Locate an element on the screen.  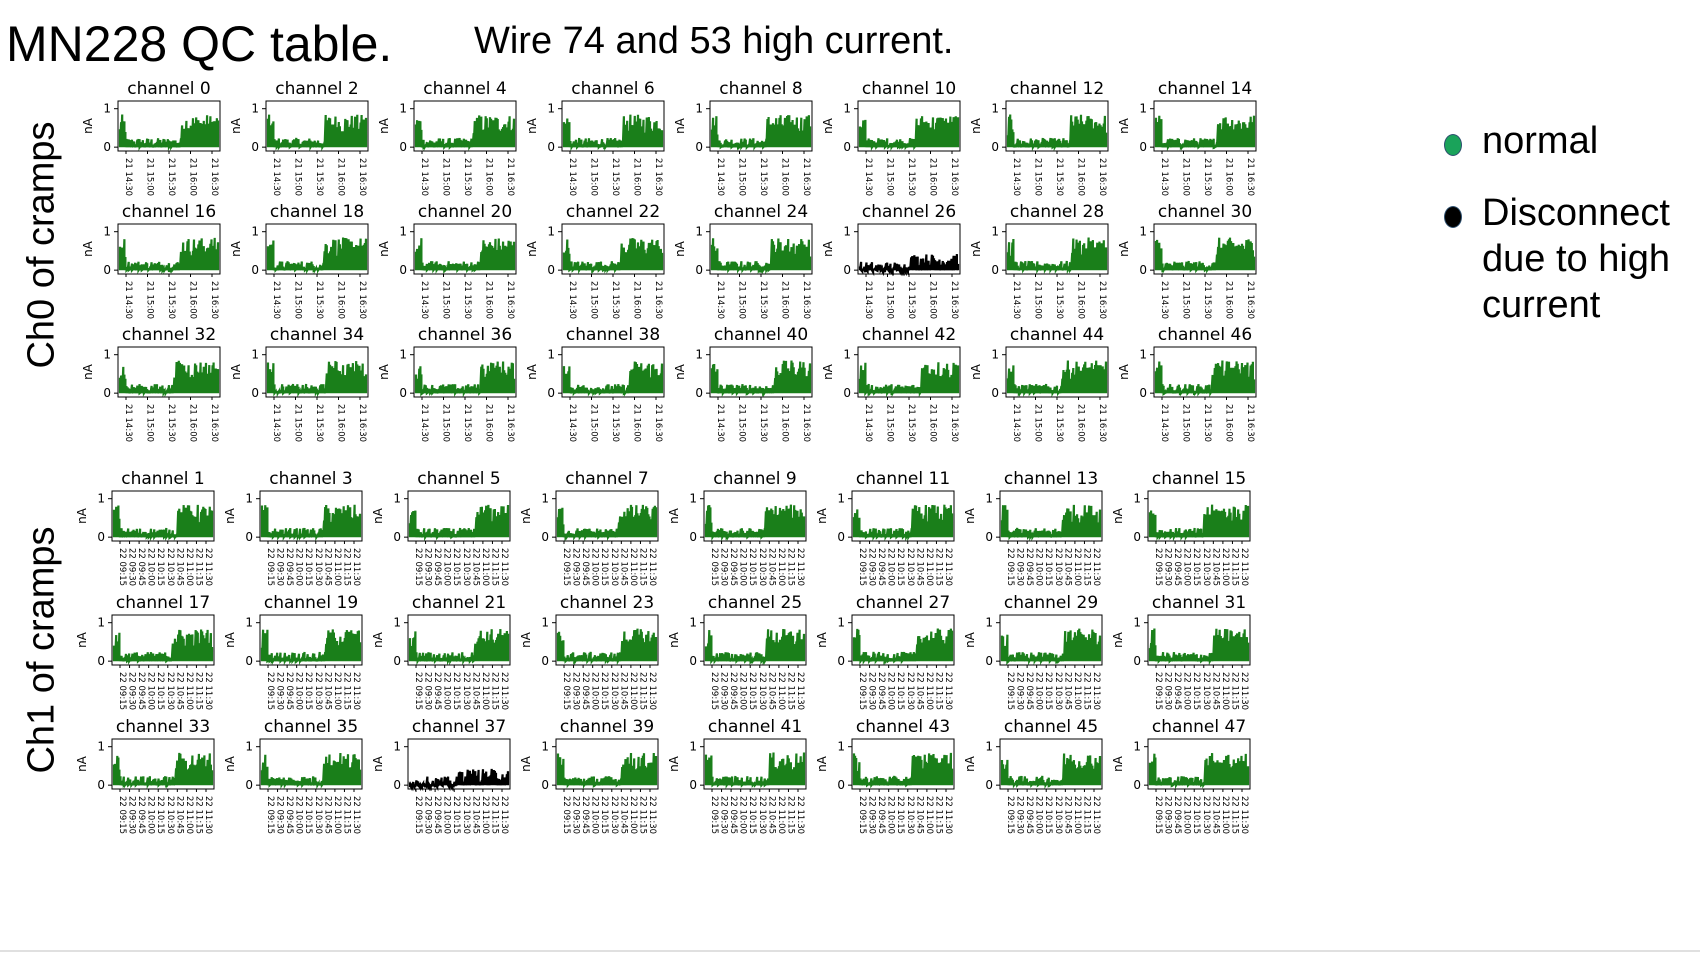
chart-title: channel 16 is located at coordinates (169, 212).